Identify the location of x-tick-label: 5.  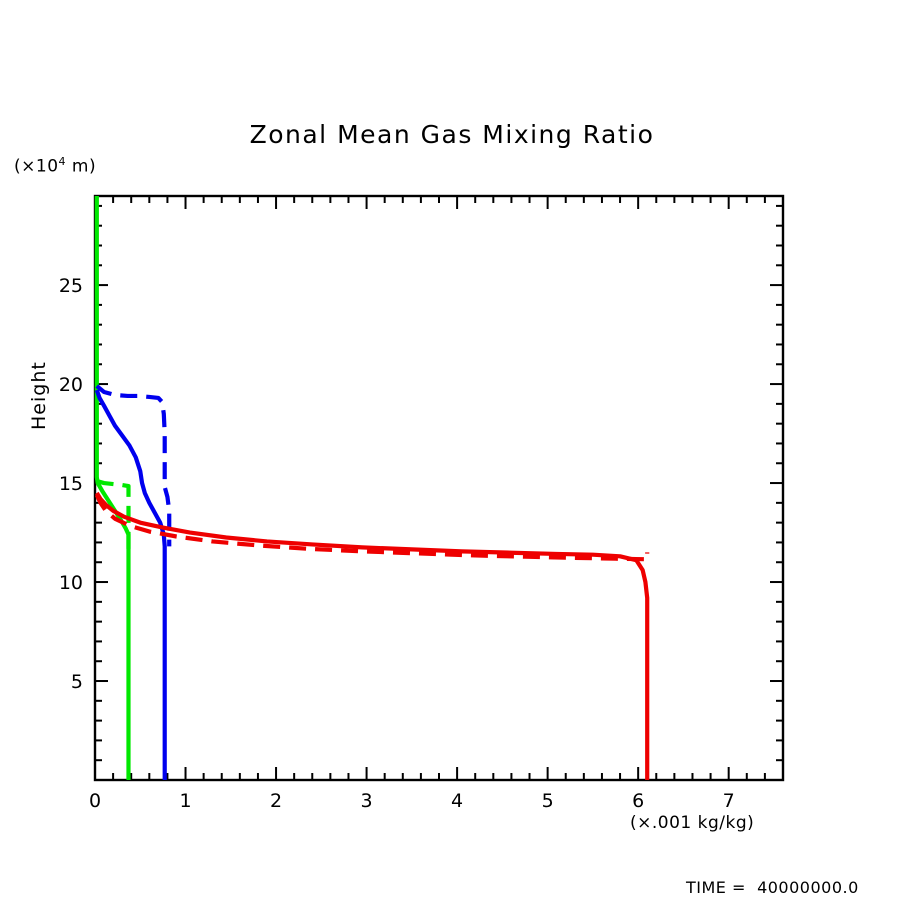
(548, 801).